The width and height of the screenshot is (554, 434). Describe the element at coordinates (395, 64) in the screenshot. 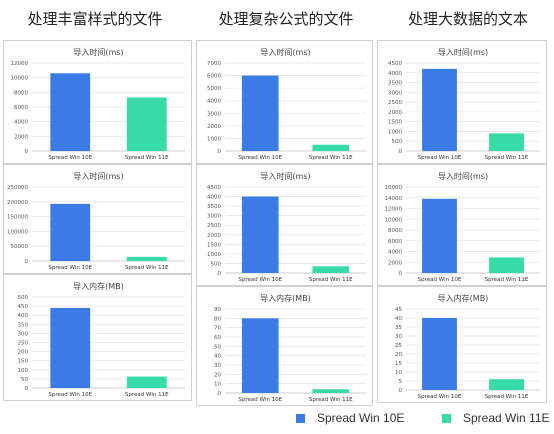

I see `y-tick-label: 4500` at that location.